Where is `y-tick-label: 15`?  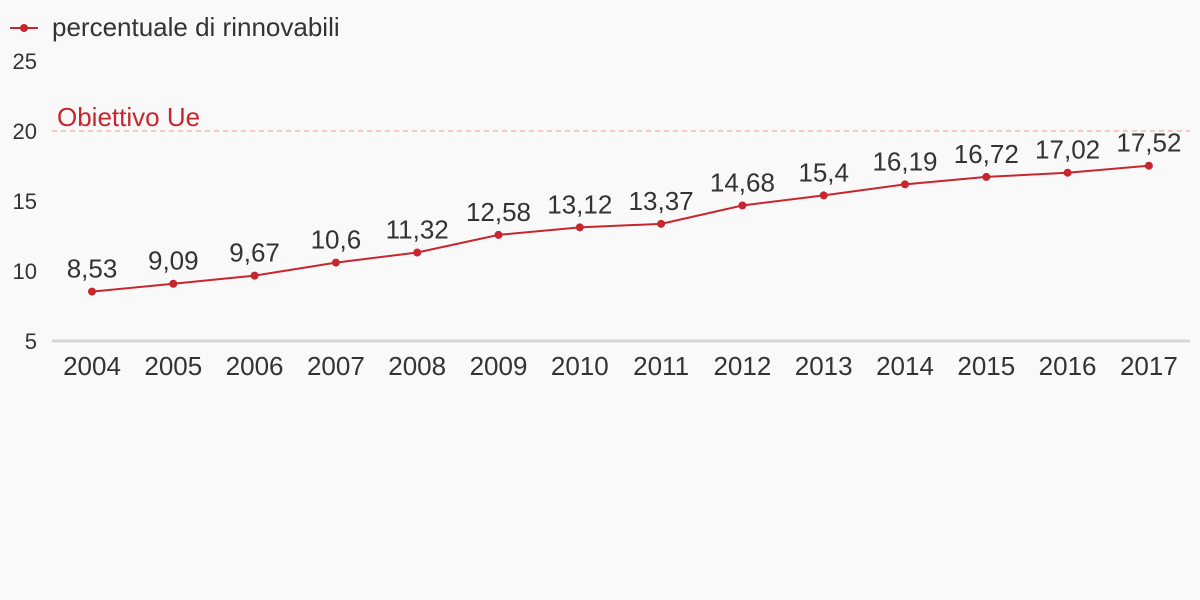 y-tick-label: 15 is located at coordinates (25, 201).